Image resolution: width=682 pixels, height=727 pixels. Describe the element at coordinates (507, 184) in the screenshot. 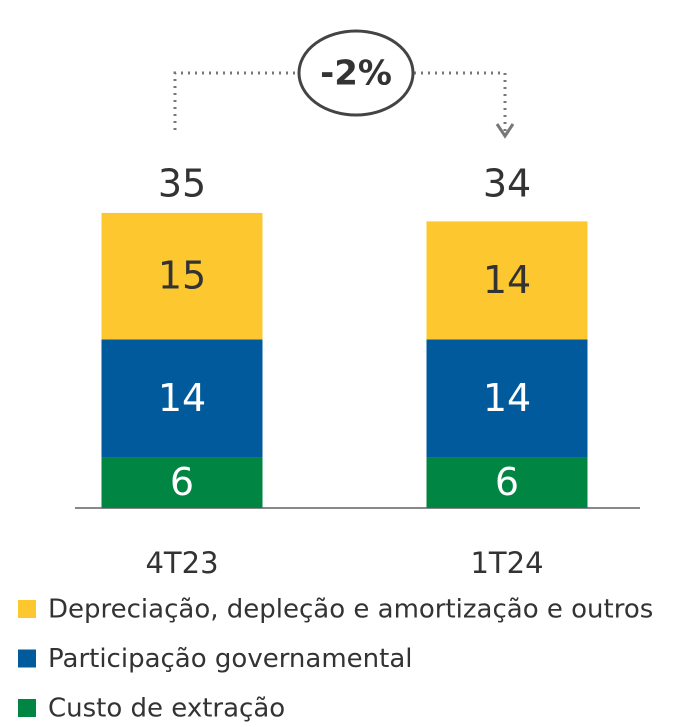

I see `total-label: 34` at that location.